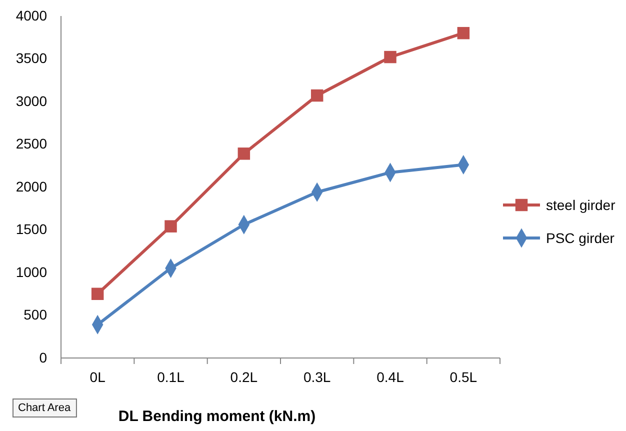 The width and height of the screenshot is (626, 431). I want to click on x-tick-label: 0.3L, so click(317, 376).